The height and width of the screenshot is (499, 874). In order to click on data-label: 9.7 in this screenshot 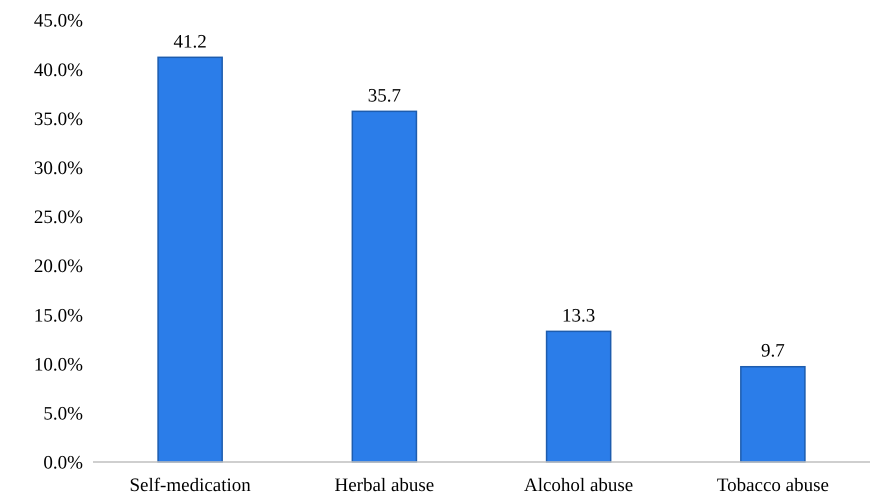, I will do `click(773, 351)`.